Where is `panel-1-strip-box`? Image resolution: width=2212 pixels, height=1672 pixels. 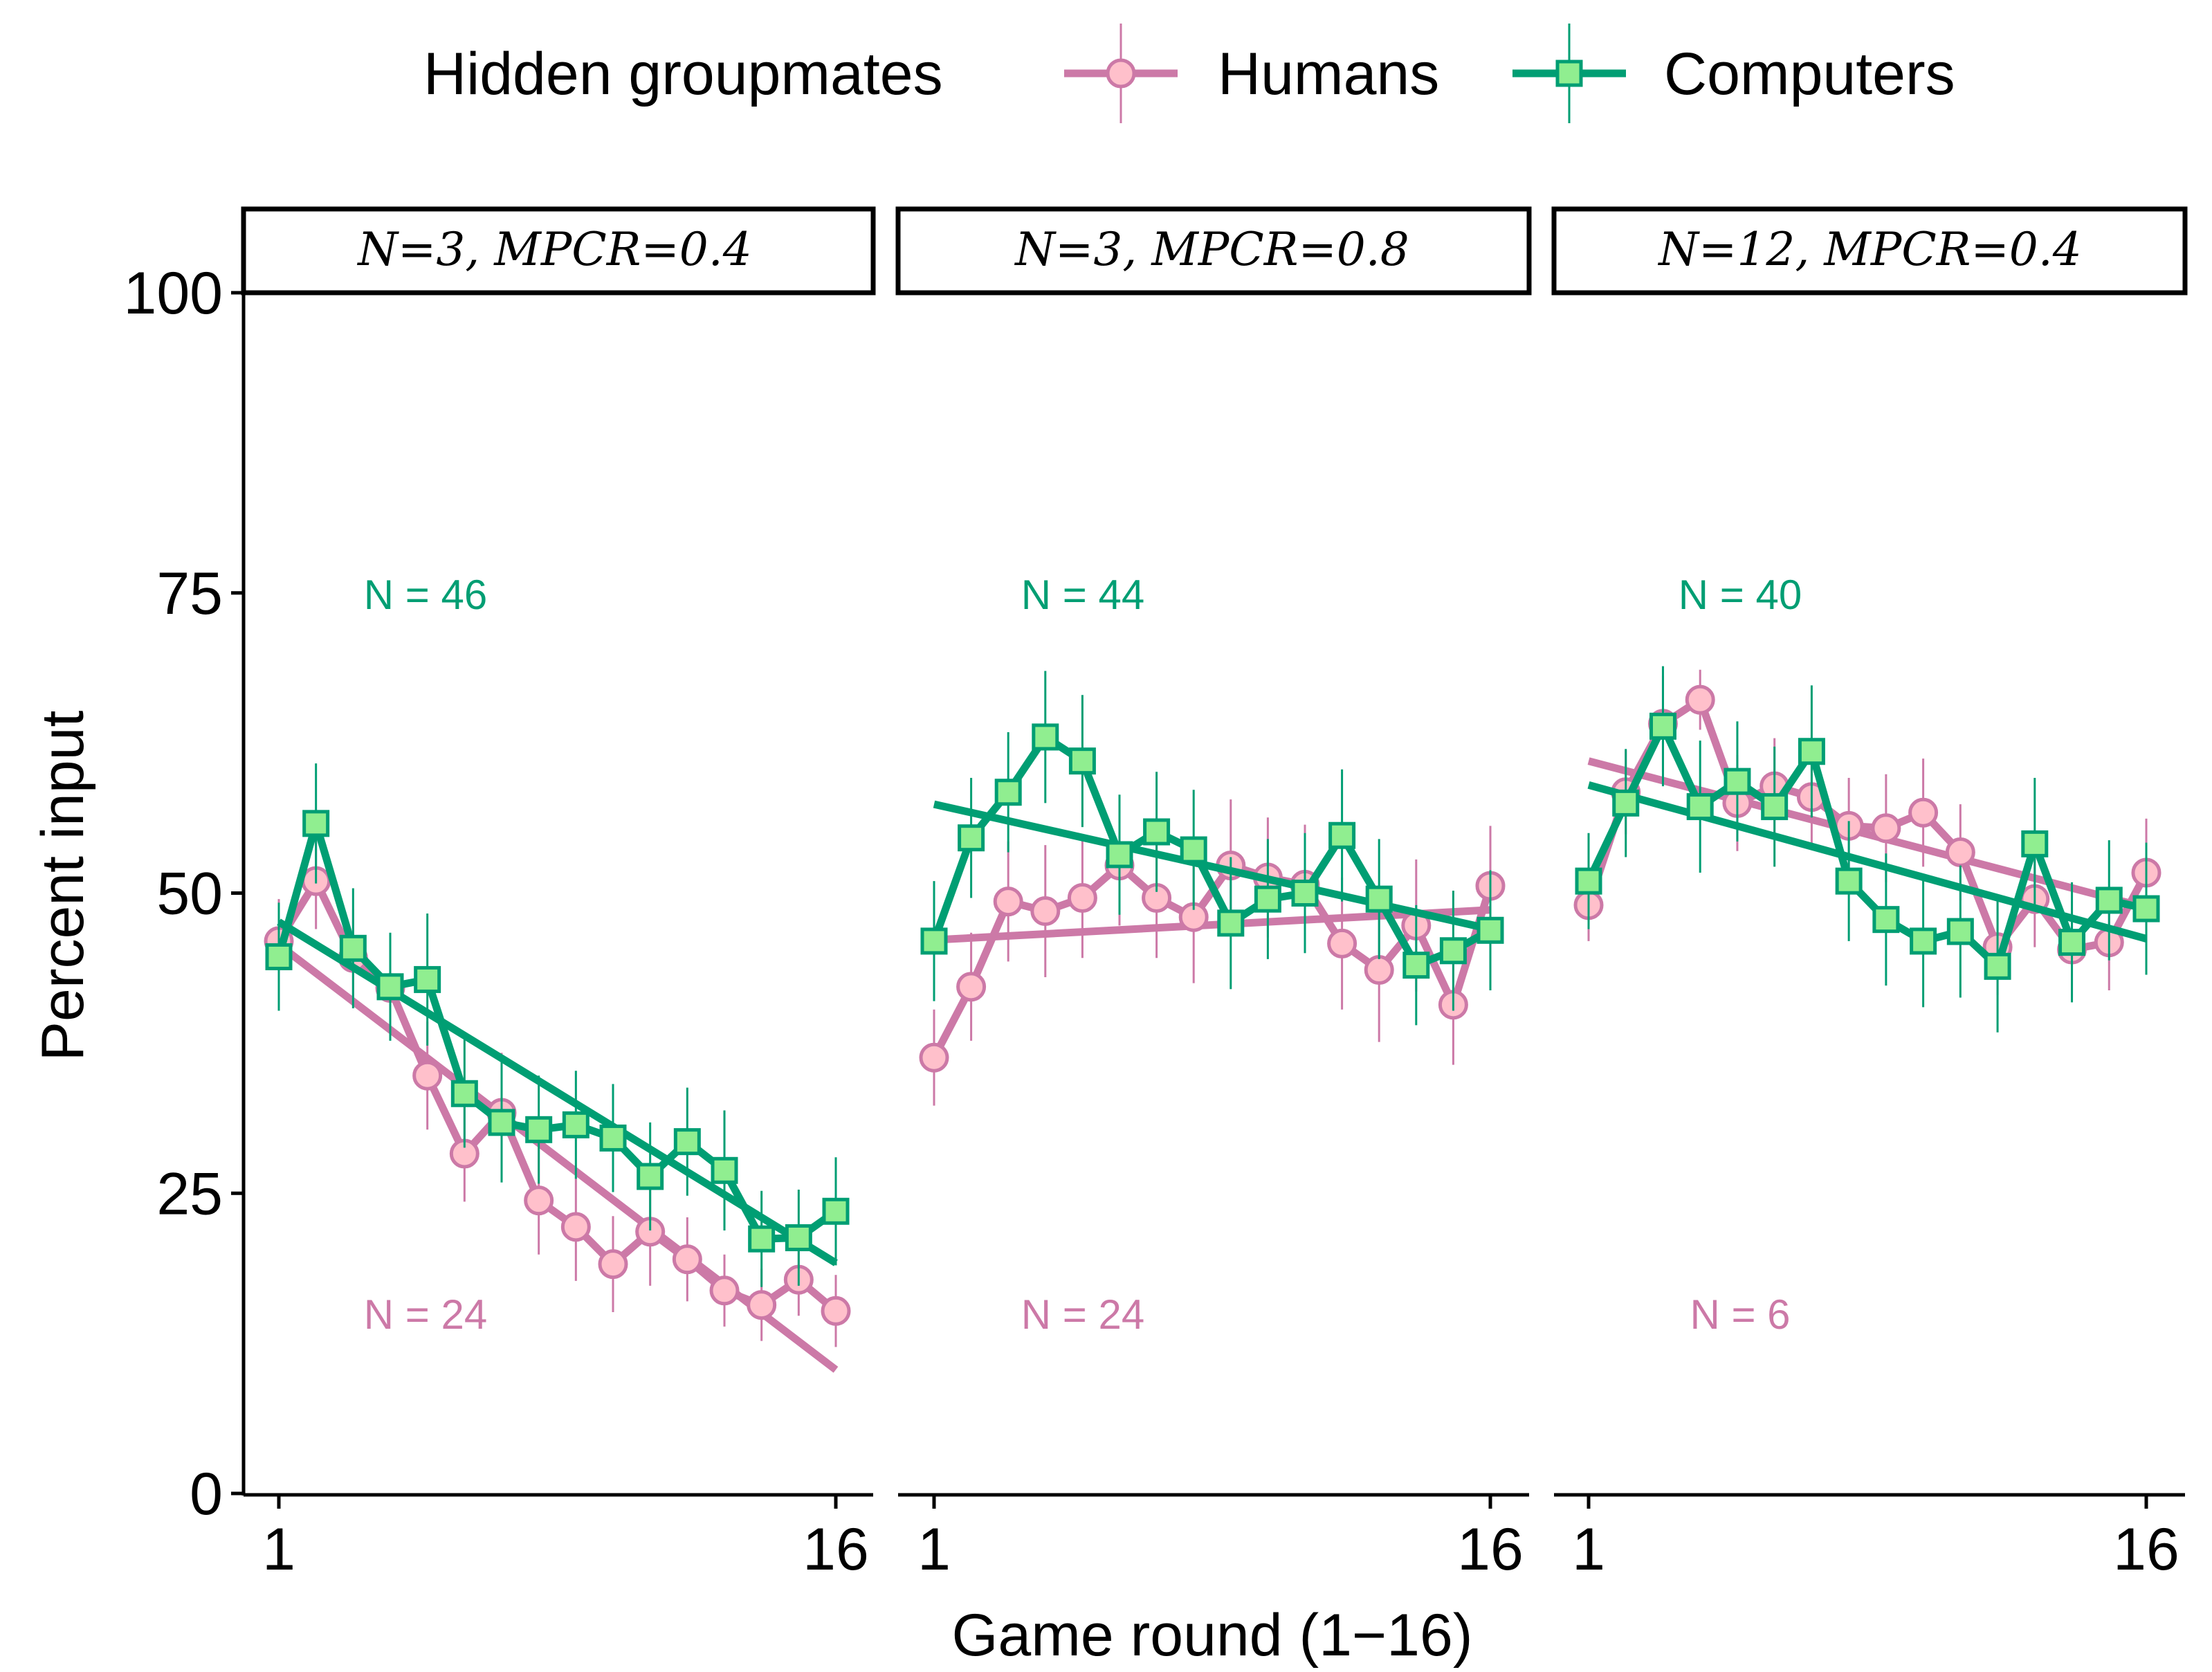 panel-1-strip-box is located at coordinates (558, 251).